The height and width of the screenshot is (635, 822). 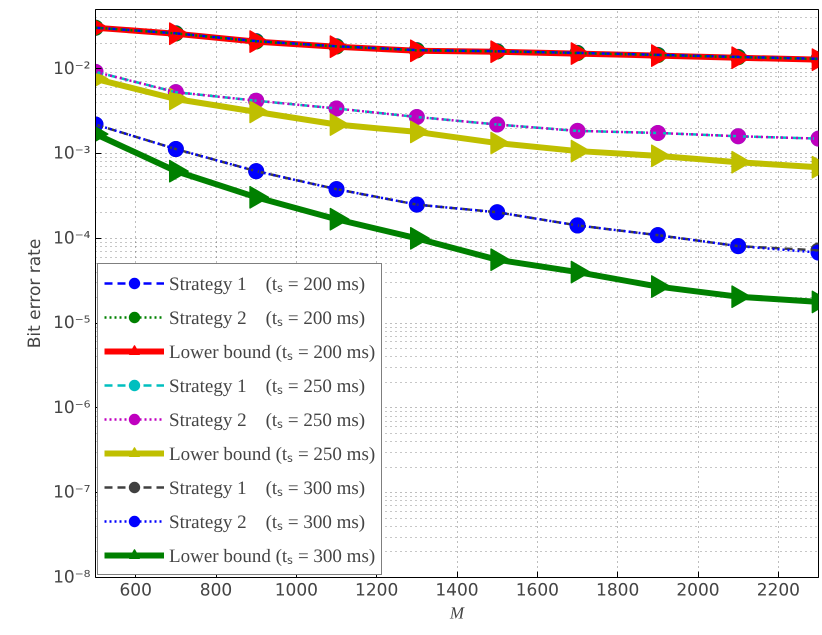 I want to click on x-tick-label: 2000, so click(x=698, y=590).